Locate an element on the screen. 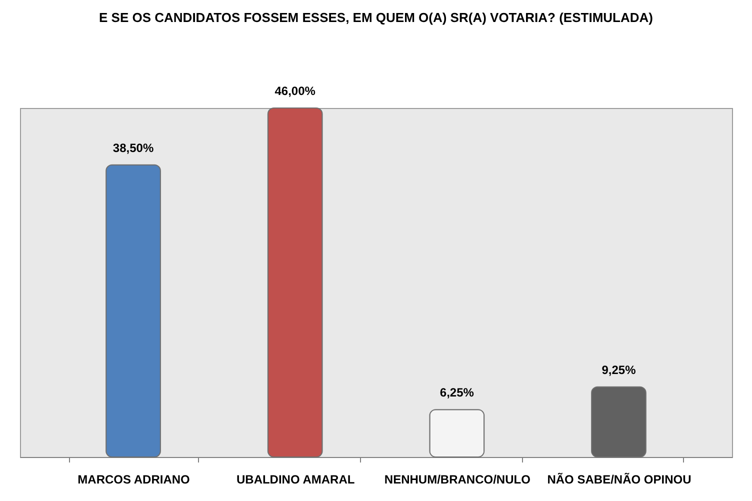 This screenshot has width=752, height=501. data-label: 46,00% is located at coordinates (295, 91).